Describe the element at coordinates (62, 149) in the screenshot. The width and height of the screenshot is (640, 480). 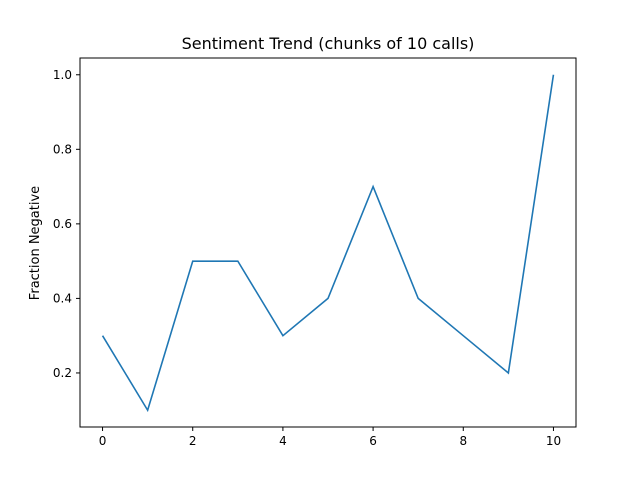
I see `y-tick-label: 0.8` at that location.